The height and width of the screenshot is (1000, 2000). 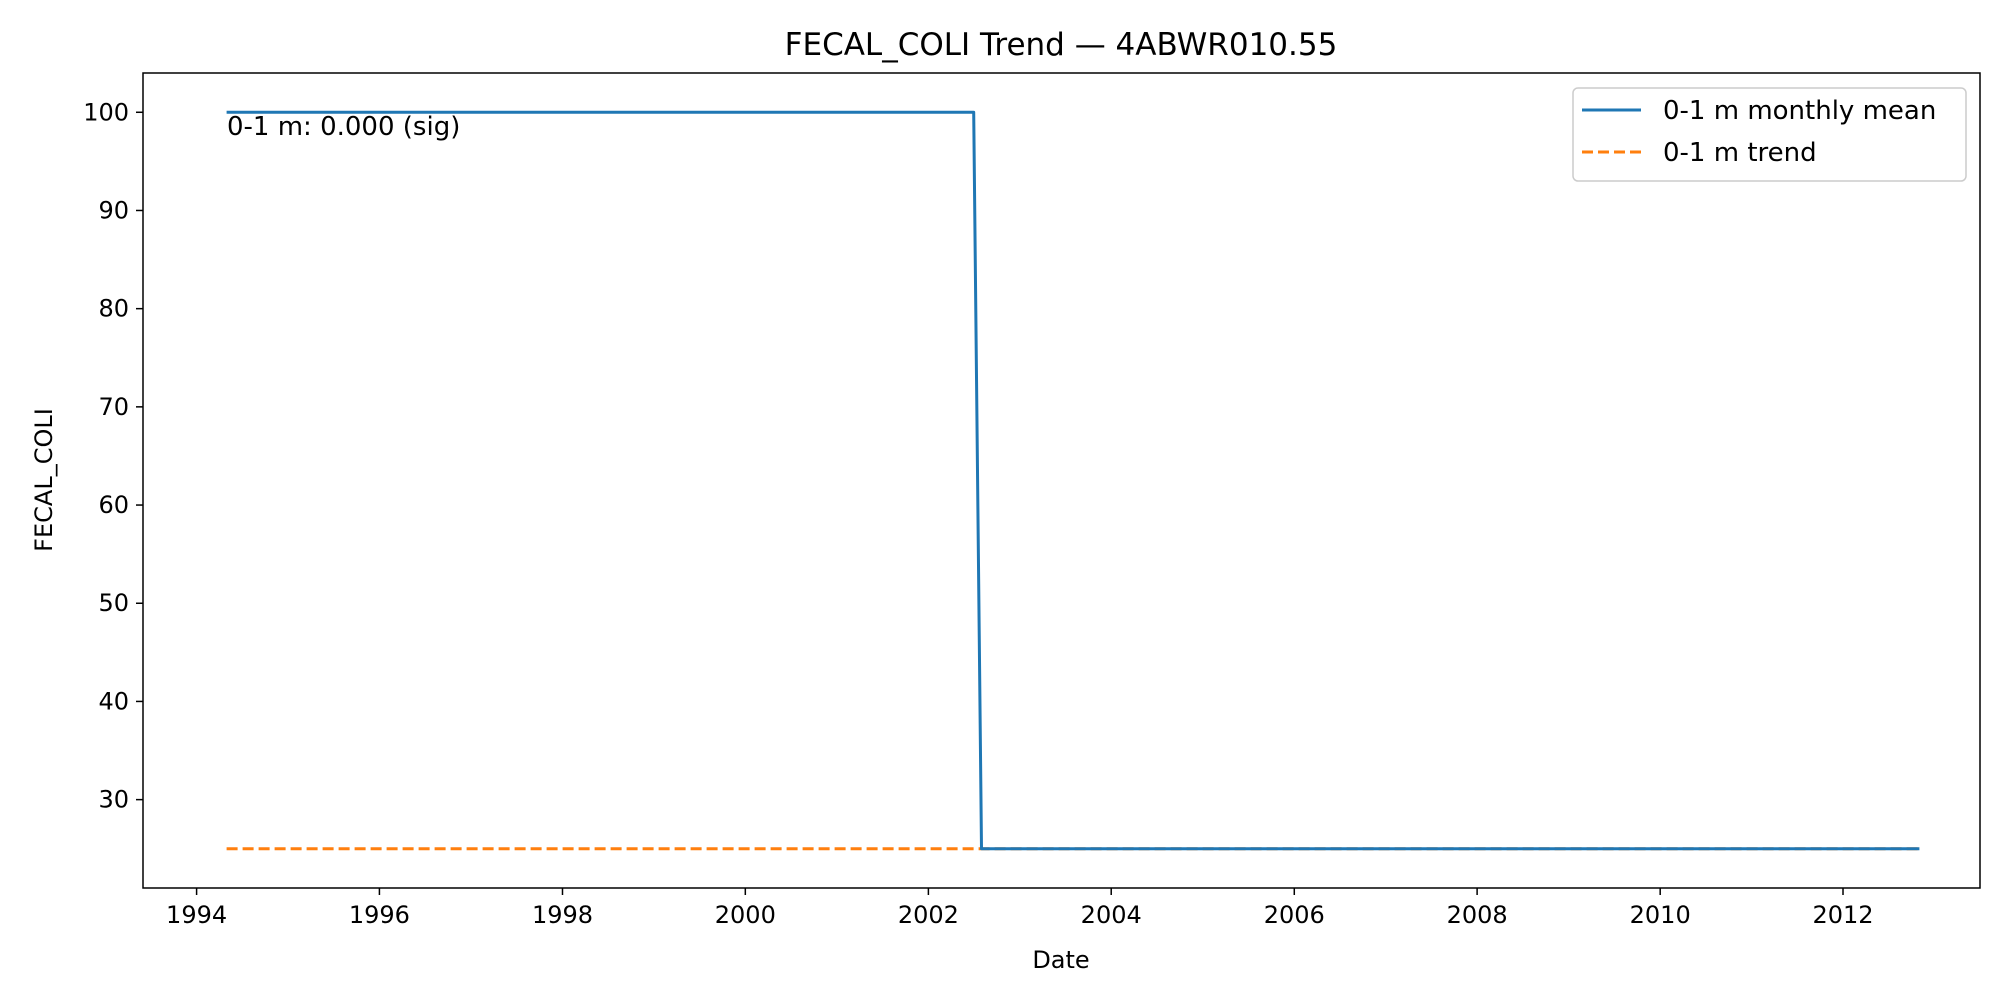 What do you see at coordinates (928, 915) in the screenshot?
I see `x-tick-label: 2002` at bounding box center [928, 915].